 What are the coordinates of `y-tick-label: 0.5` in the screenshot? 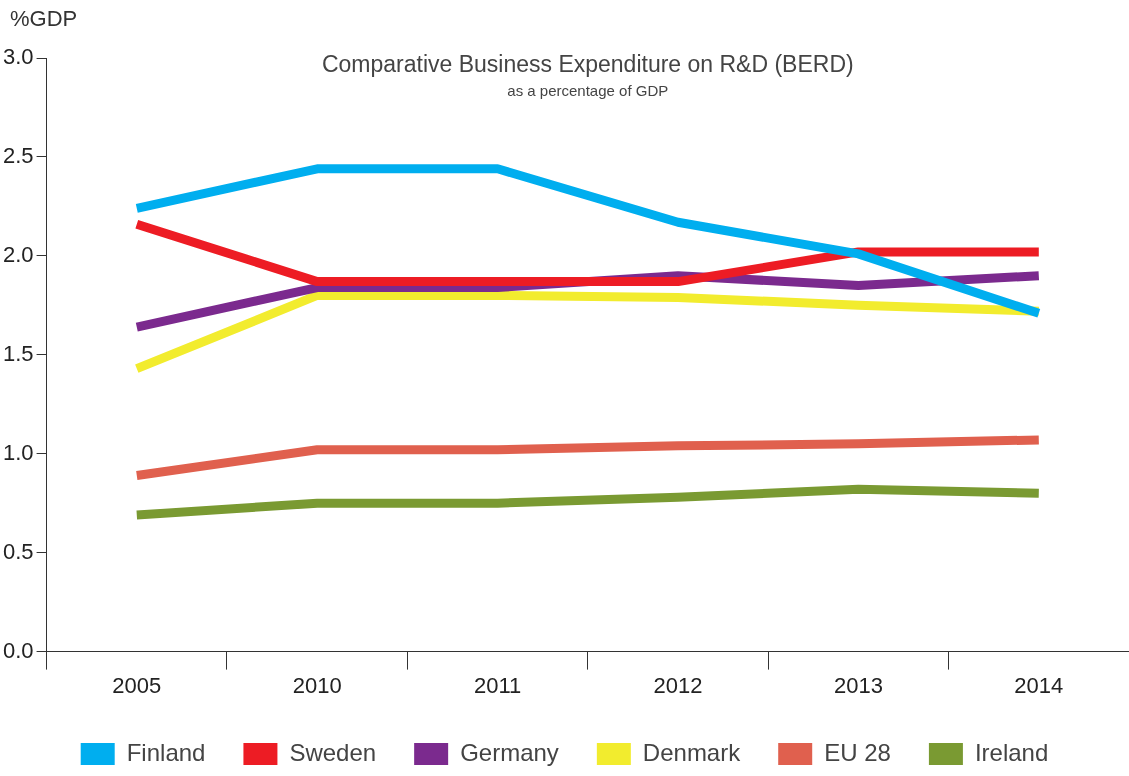 It's located at (18, 551).